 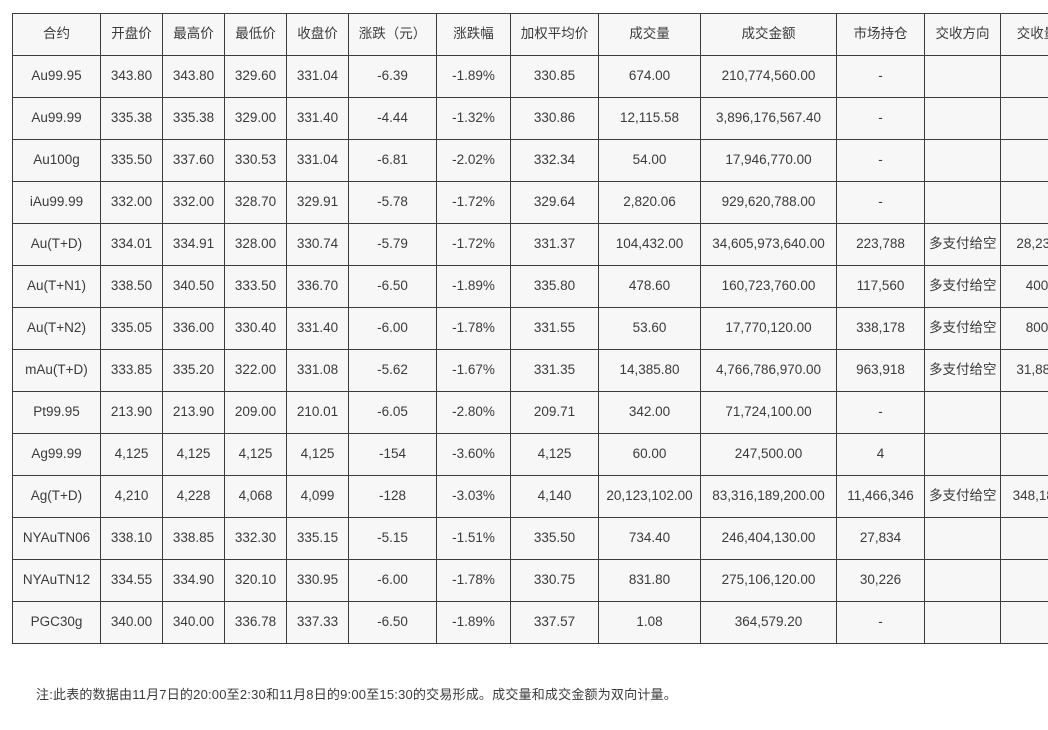 I want to click on cell-high: 343.80, so click(x=193, y=76).